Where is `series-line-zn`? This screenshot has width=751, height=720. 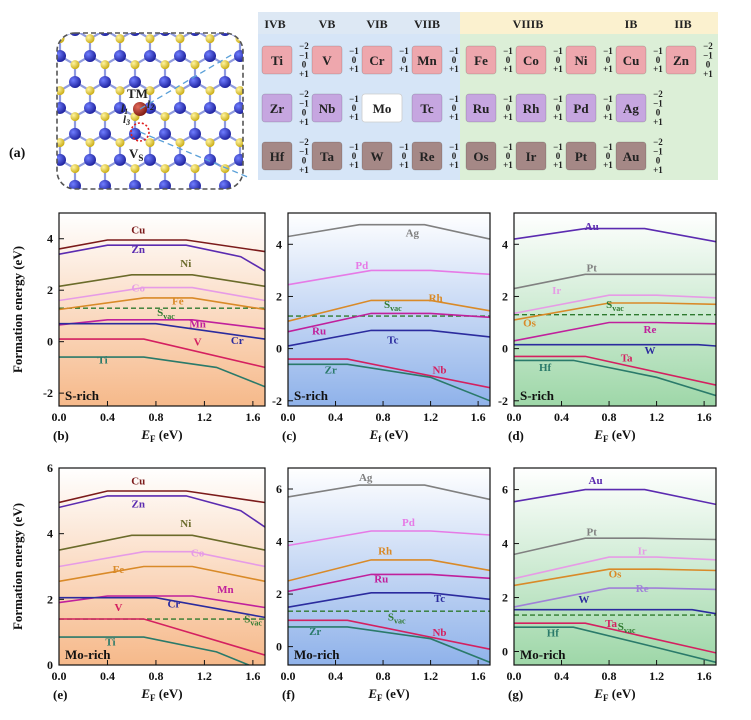 series-line-zn is located at coordinates (162, 258).